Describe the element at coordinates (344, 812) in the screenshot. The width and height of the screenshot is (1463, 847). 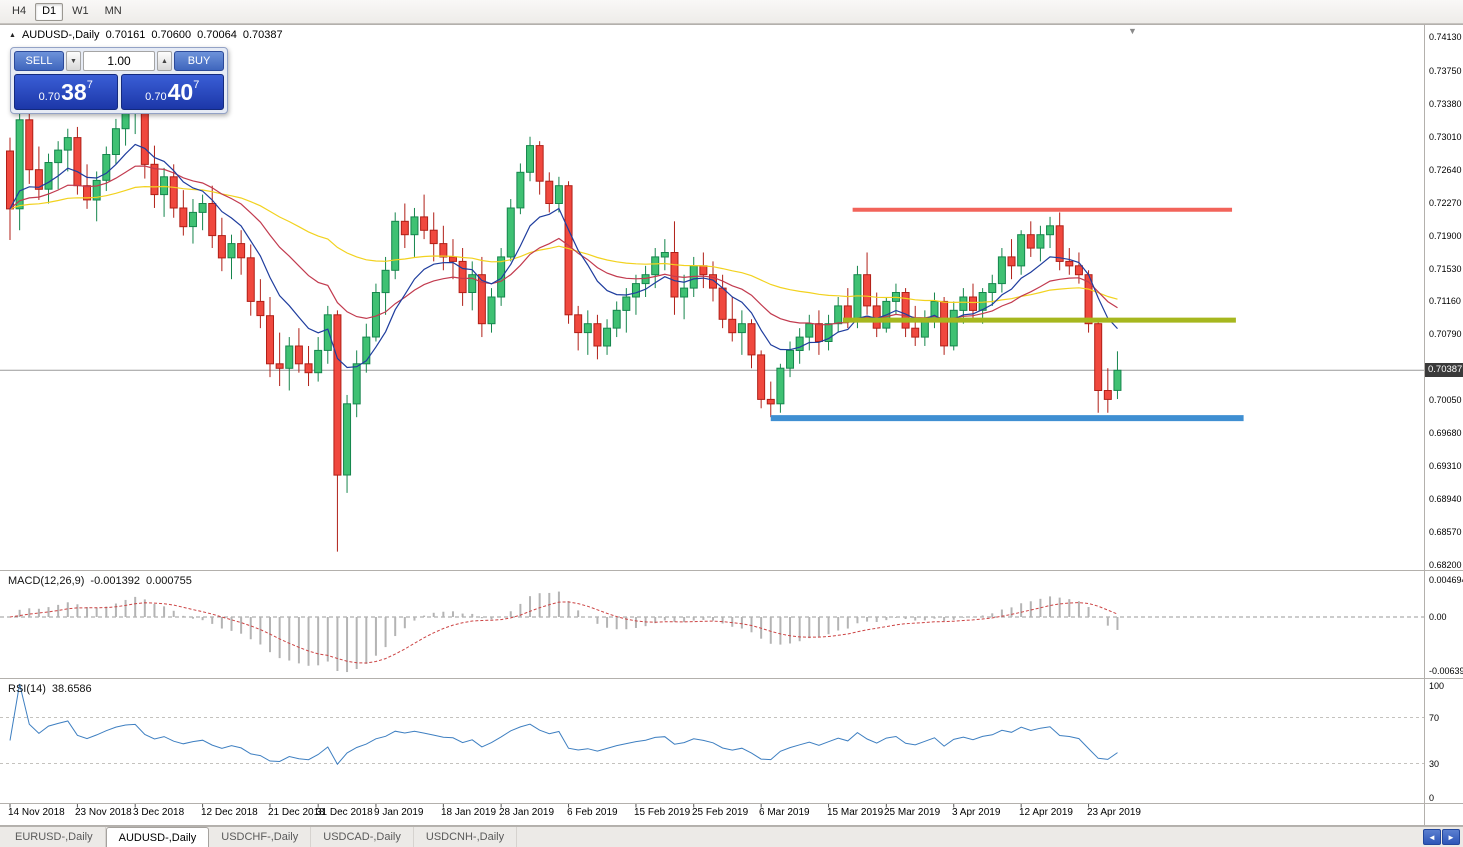
I see `date-axis-label: 31 Dec 2018` at that location.